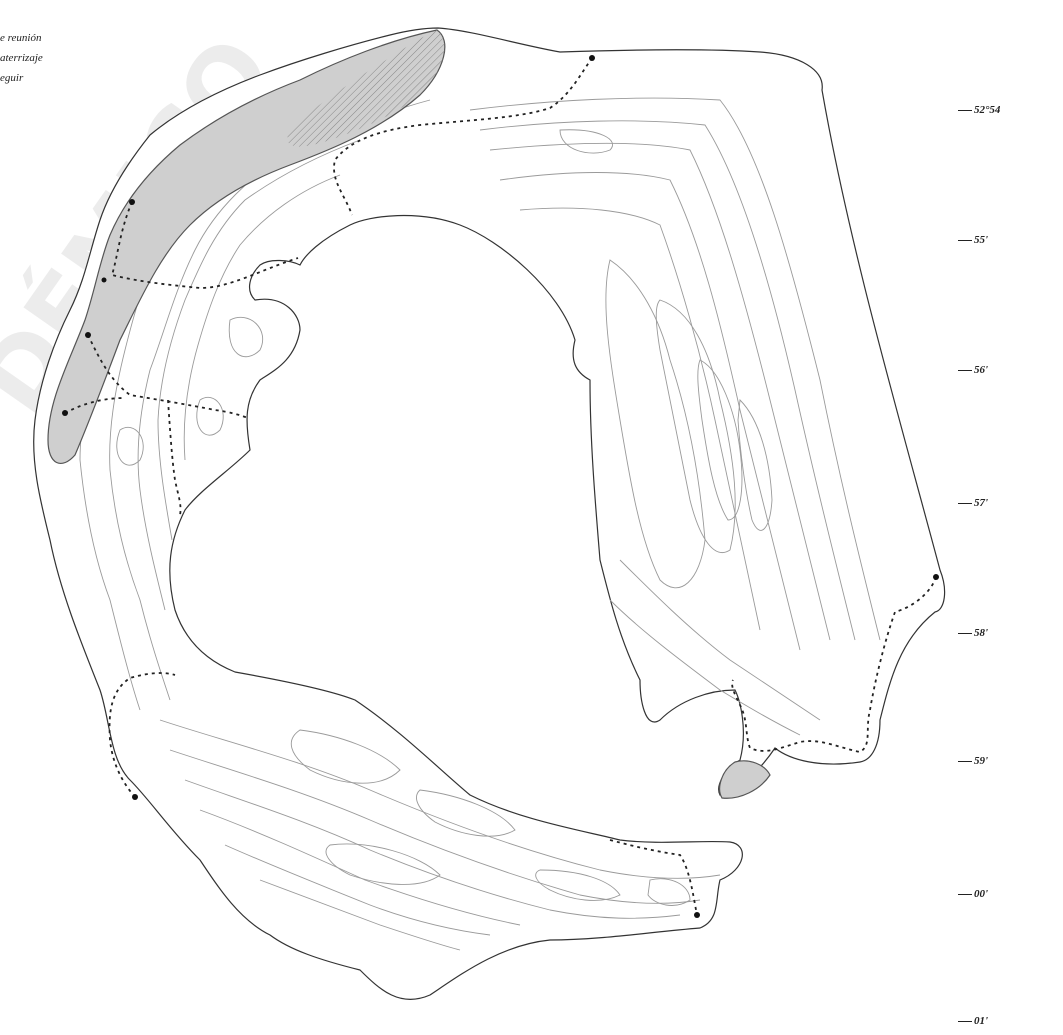  Describe the element at coordinates (21, 38) in the screenshot. I see `legend-item-meeting: e reunión` at that location.